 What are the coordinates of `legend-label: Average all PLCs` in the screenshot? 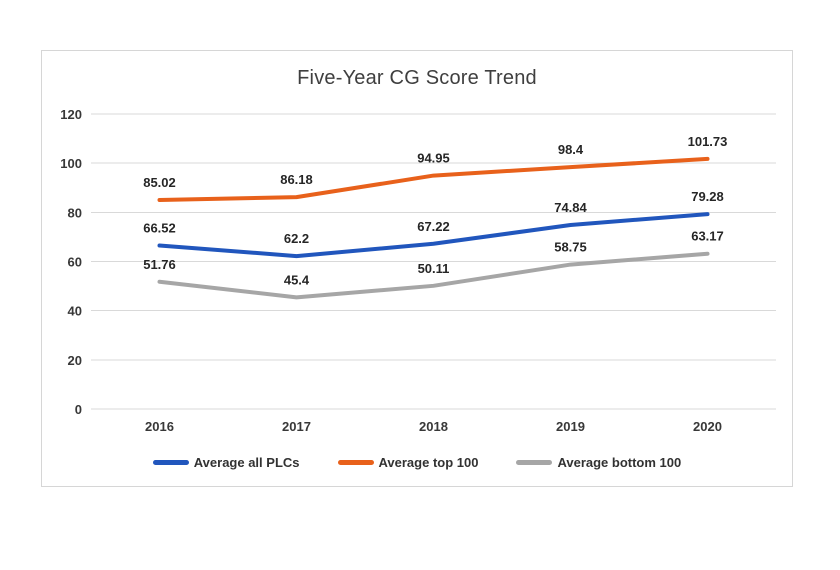 It's located at (246, 462).